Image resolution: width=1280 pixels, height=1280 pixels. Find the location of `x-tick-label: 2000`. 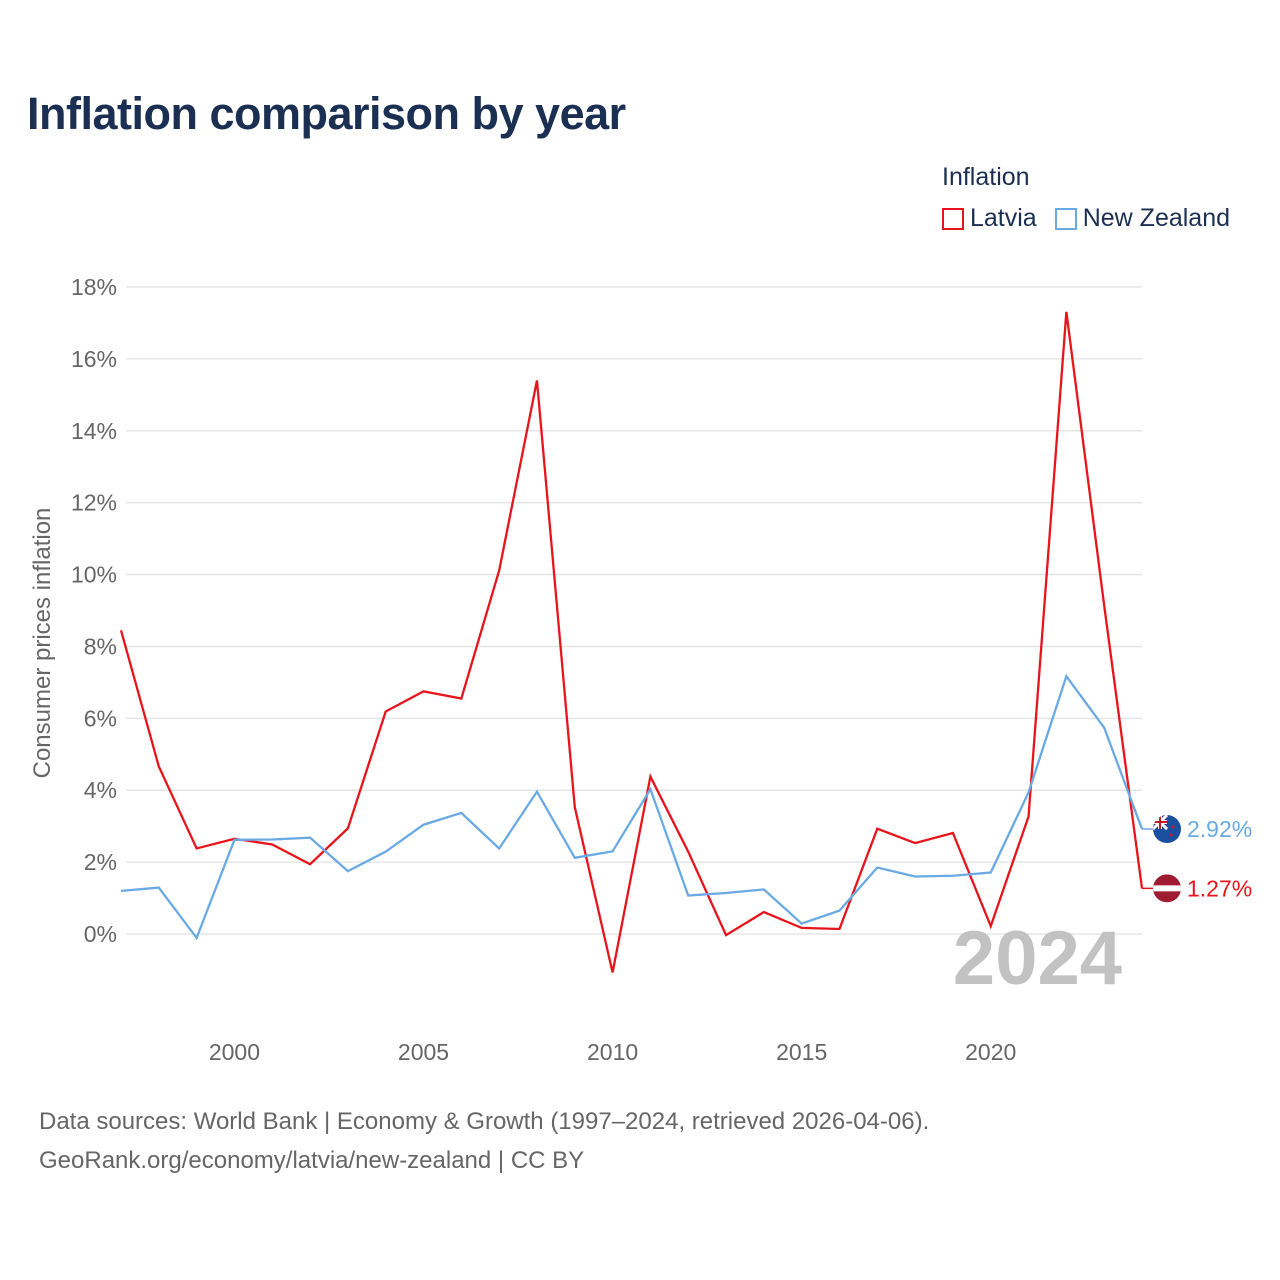

x-tick-label: 2000 is located at coordinates (234, 1052).